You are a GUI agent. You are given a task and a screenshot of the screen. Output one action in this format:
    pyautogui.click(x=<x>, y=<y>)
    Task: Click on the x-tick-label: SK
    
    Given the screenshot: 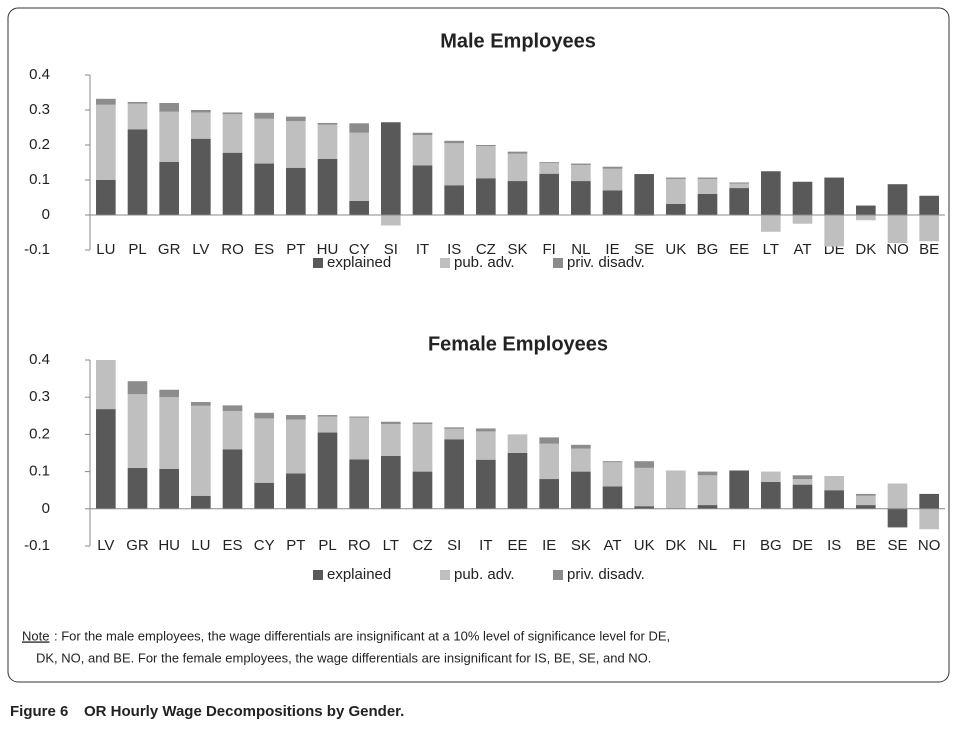 What is the action you would take?
    pyautogui.click(x=517, y=249)
    